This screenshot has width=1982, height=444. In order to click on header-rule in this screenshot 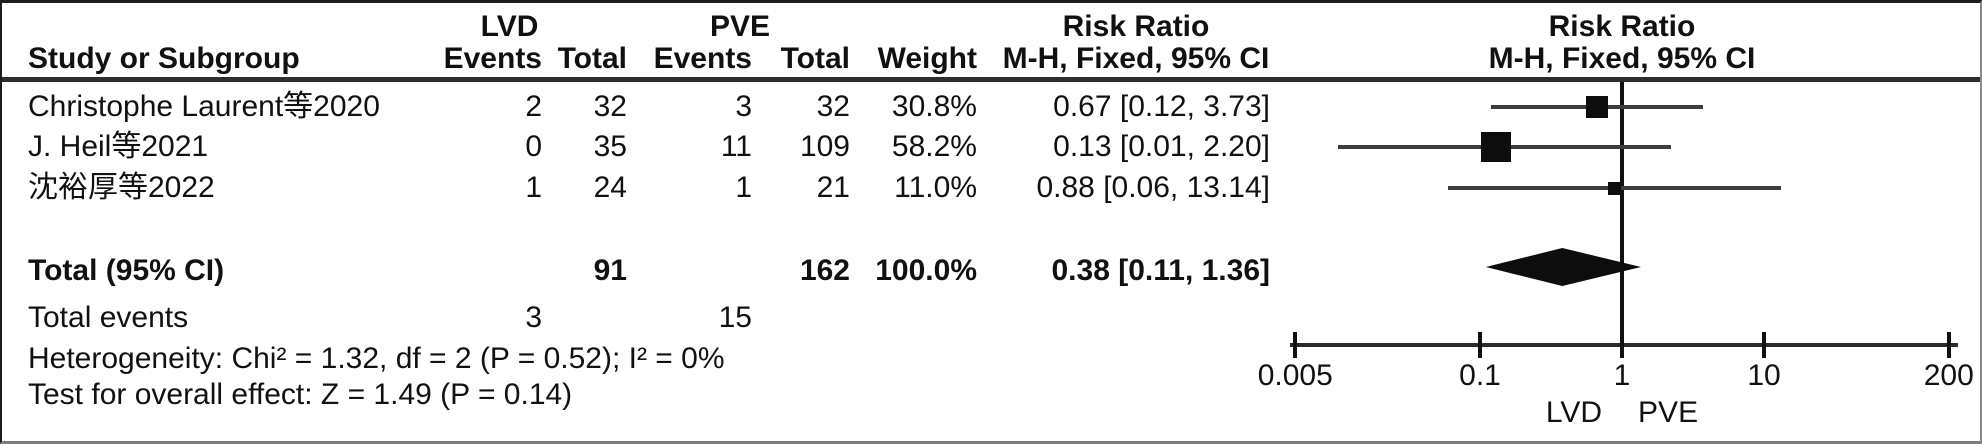, I will do `click(991, 79)`.